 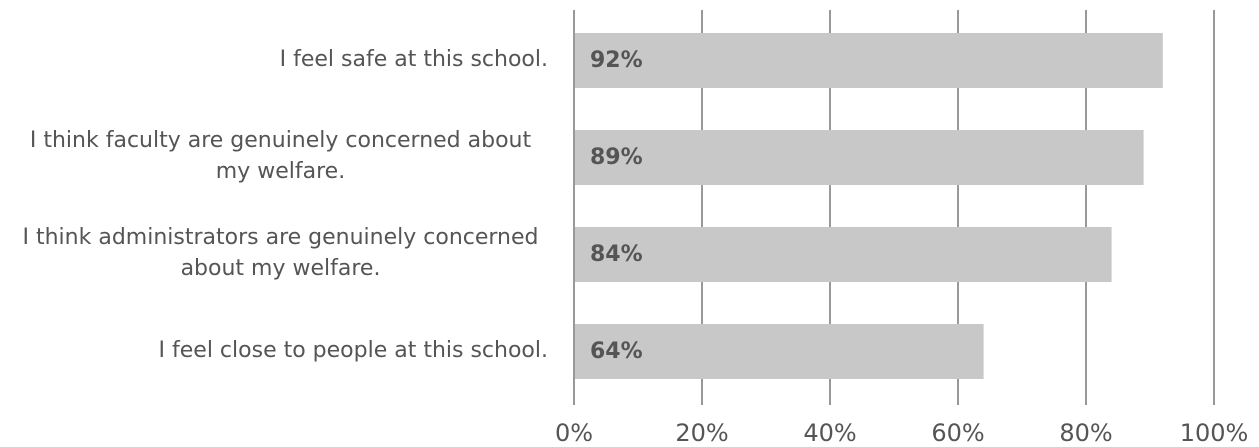 I want to click on x-tick-label: 20%, so click(x=701, y=433).